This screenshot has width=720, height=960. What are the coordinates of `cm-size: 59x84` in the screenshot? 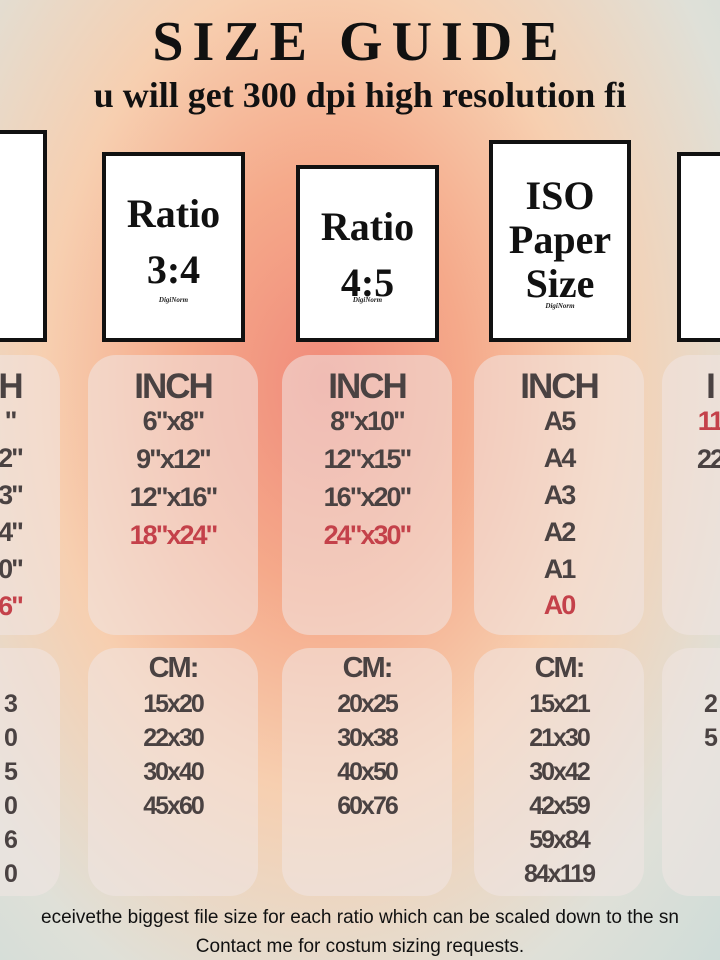 It's located at (560, 840).